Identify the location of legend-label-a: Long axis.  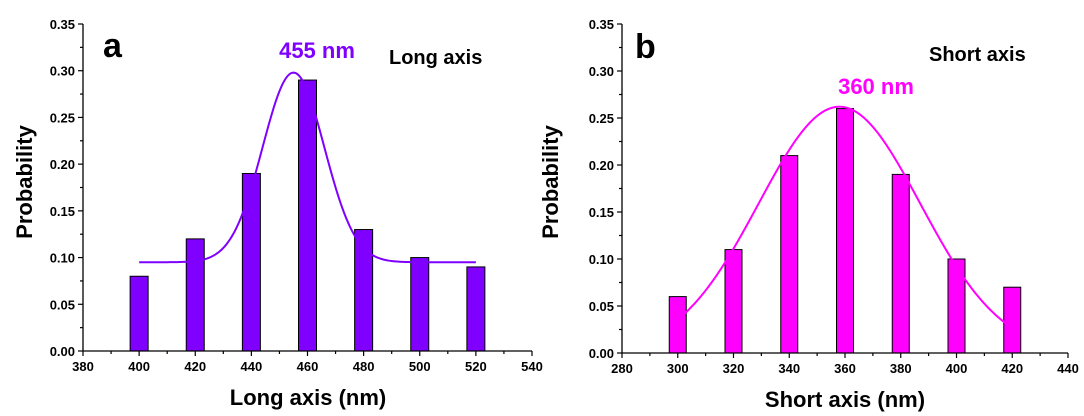
(435, 58).